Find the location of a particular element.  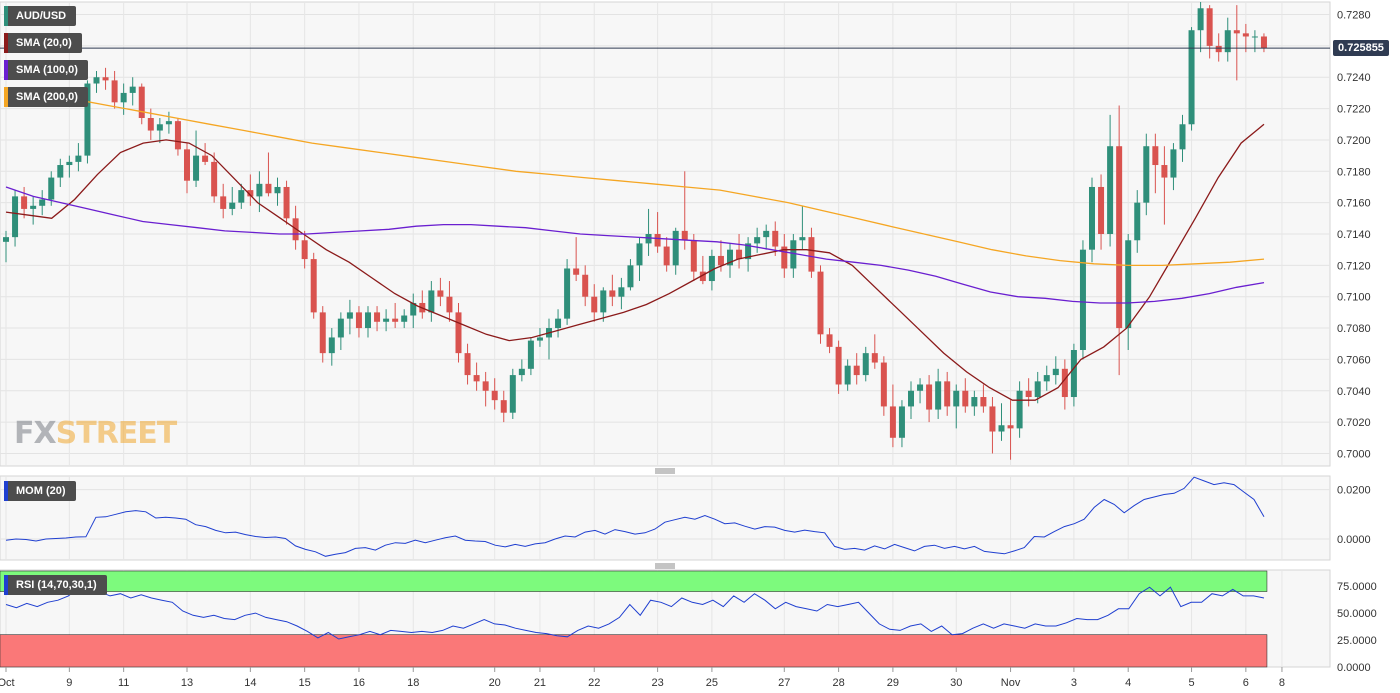

date-tick-label: 18 is located at coordinates (413, 683).